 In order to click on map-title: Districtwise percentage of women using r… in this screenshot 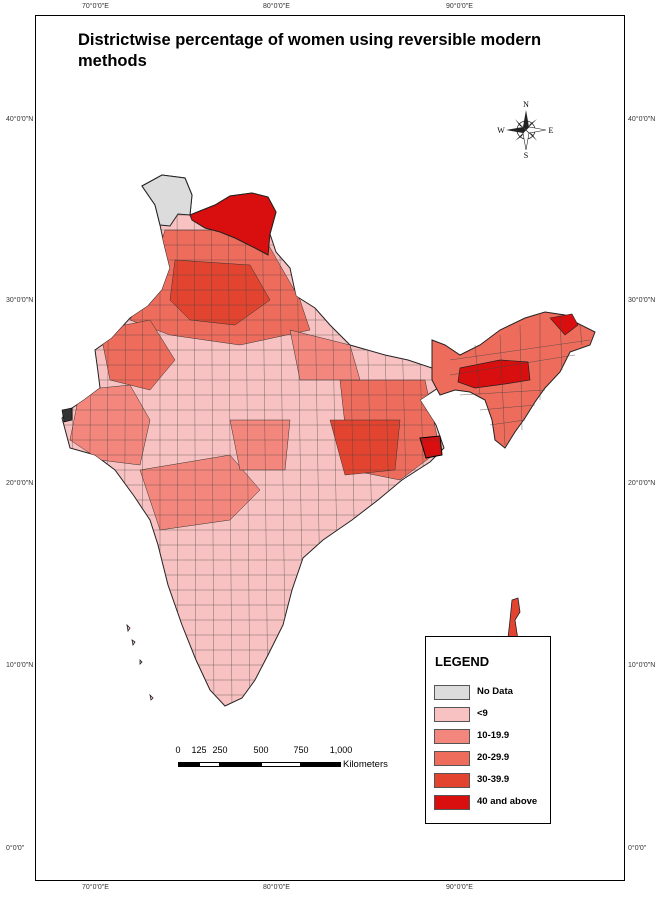, I will do `click(310, 50)`.